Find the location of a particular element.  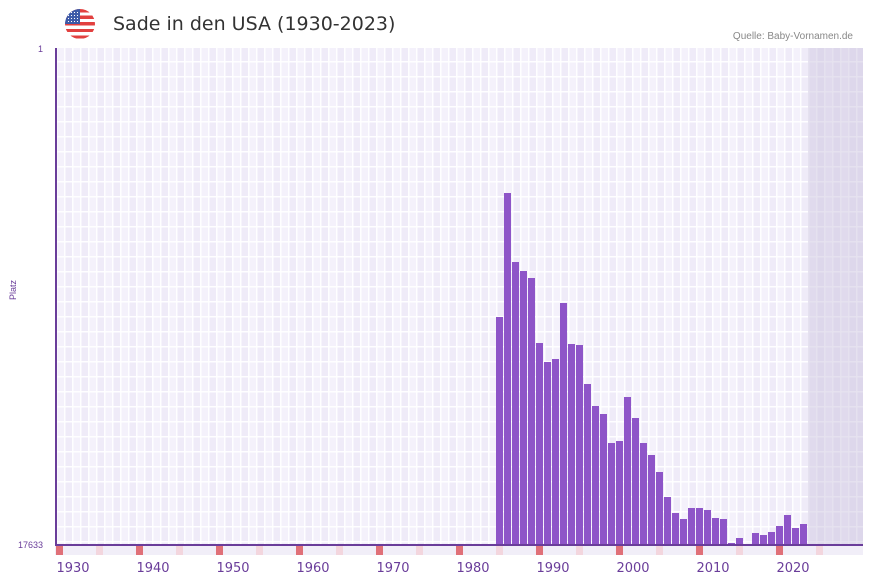

bar-1986 is located at coordinates (507, 368).